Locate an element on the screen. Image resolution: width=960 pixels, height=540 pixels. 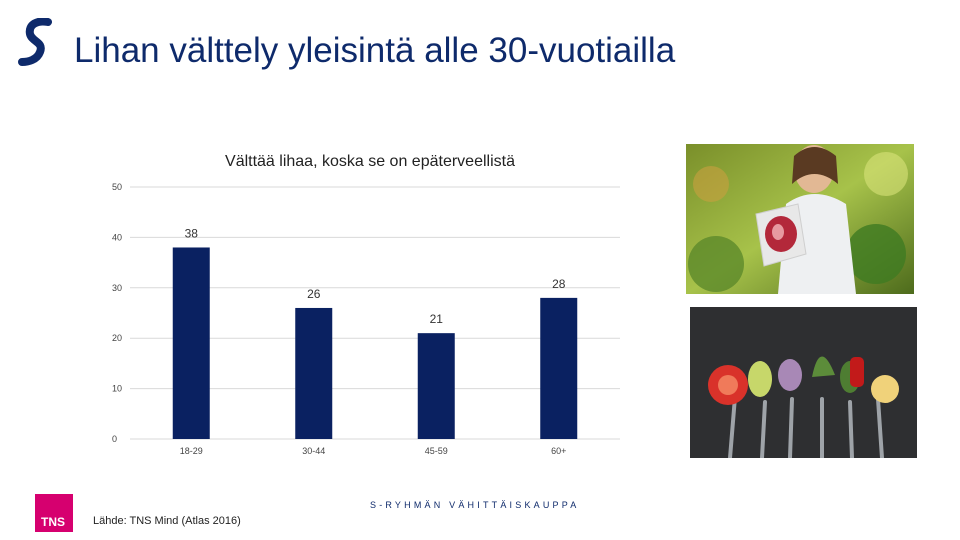
y-tick-label: 0 is located at coordinates (114, 439).